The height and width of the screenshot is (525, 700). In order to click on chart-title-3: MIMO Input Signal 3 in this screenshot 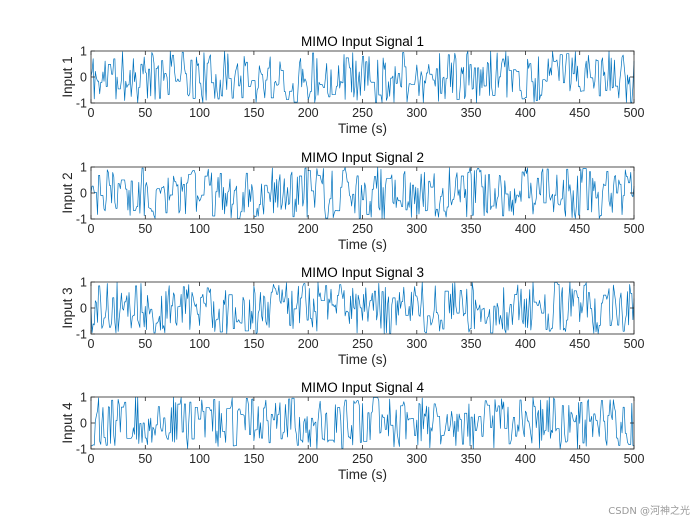, I will do `click(362, 272)`.